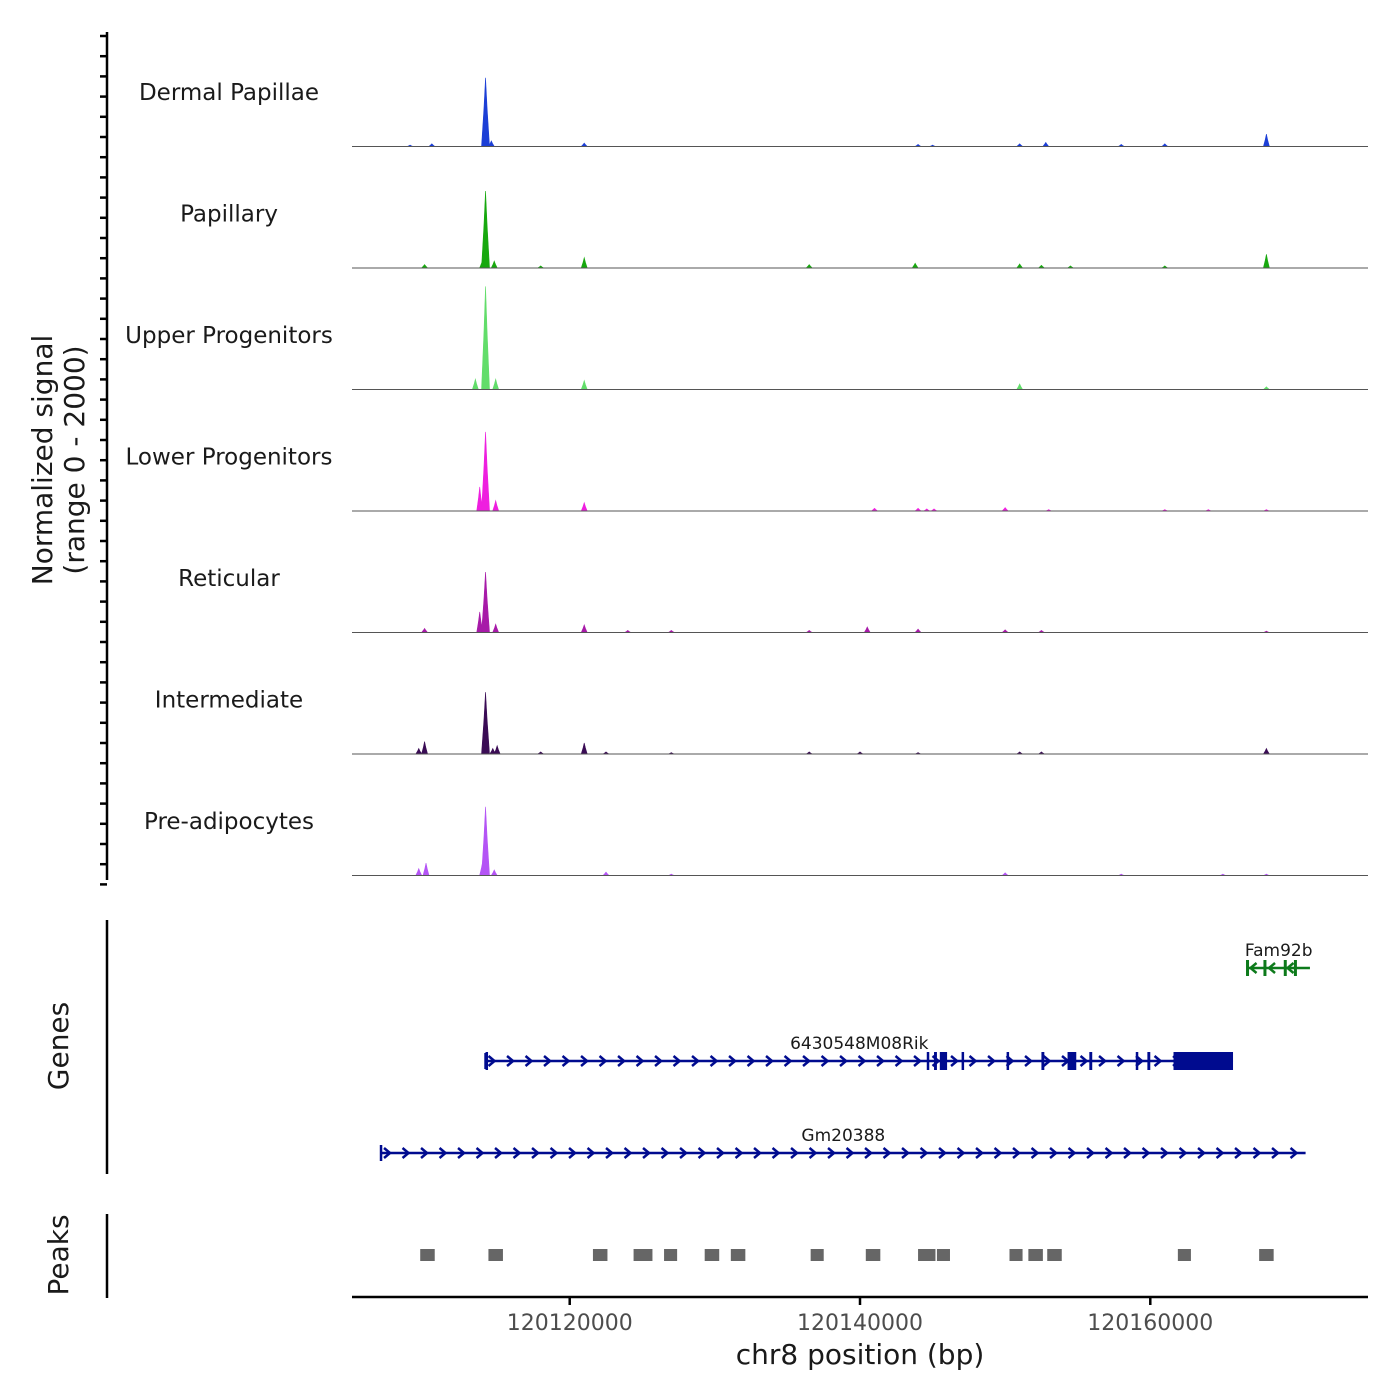 This screenshot has height=1400, width=1400. I want to click on x-tick-label: 120140000, so click(860, 1323).